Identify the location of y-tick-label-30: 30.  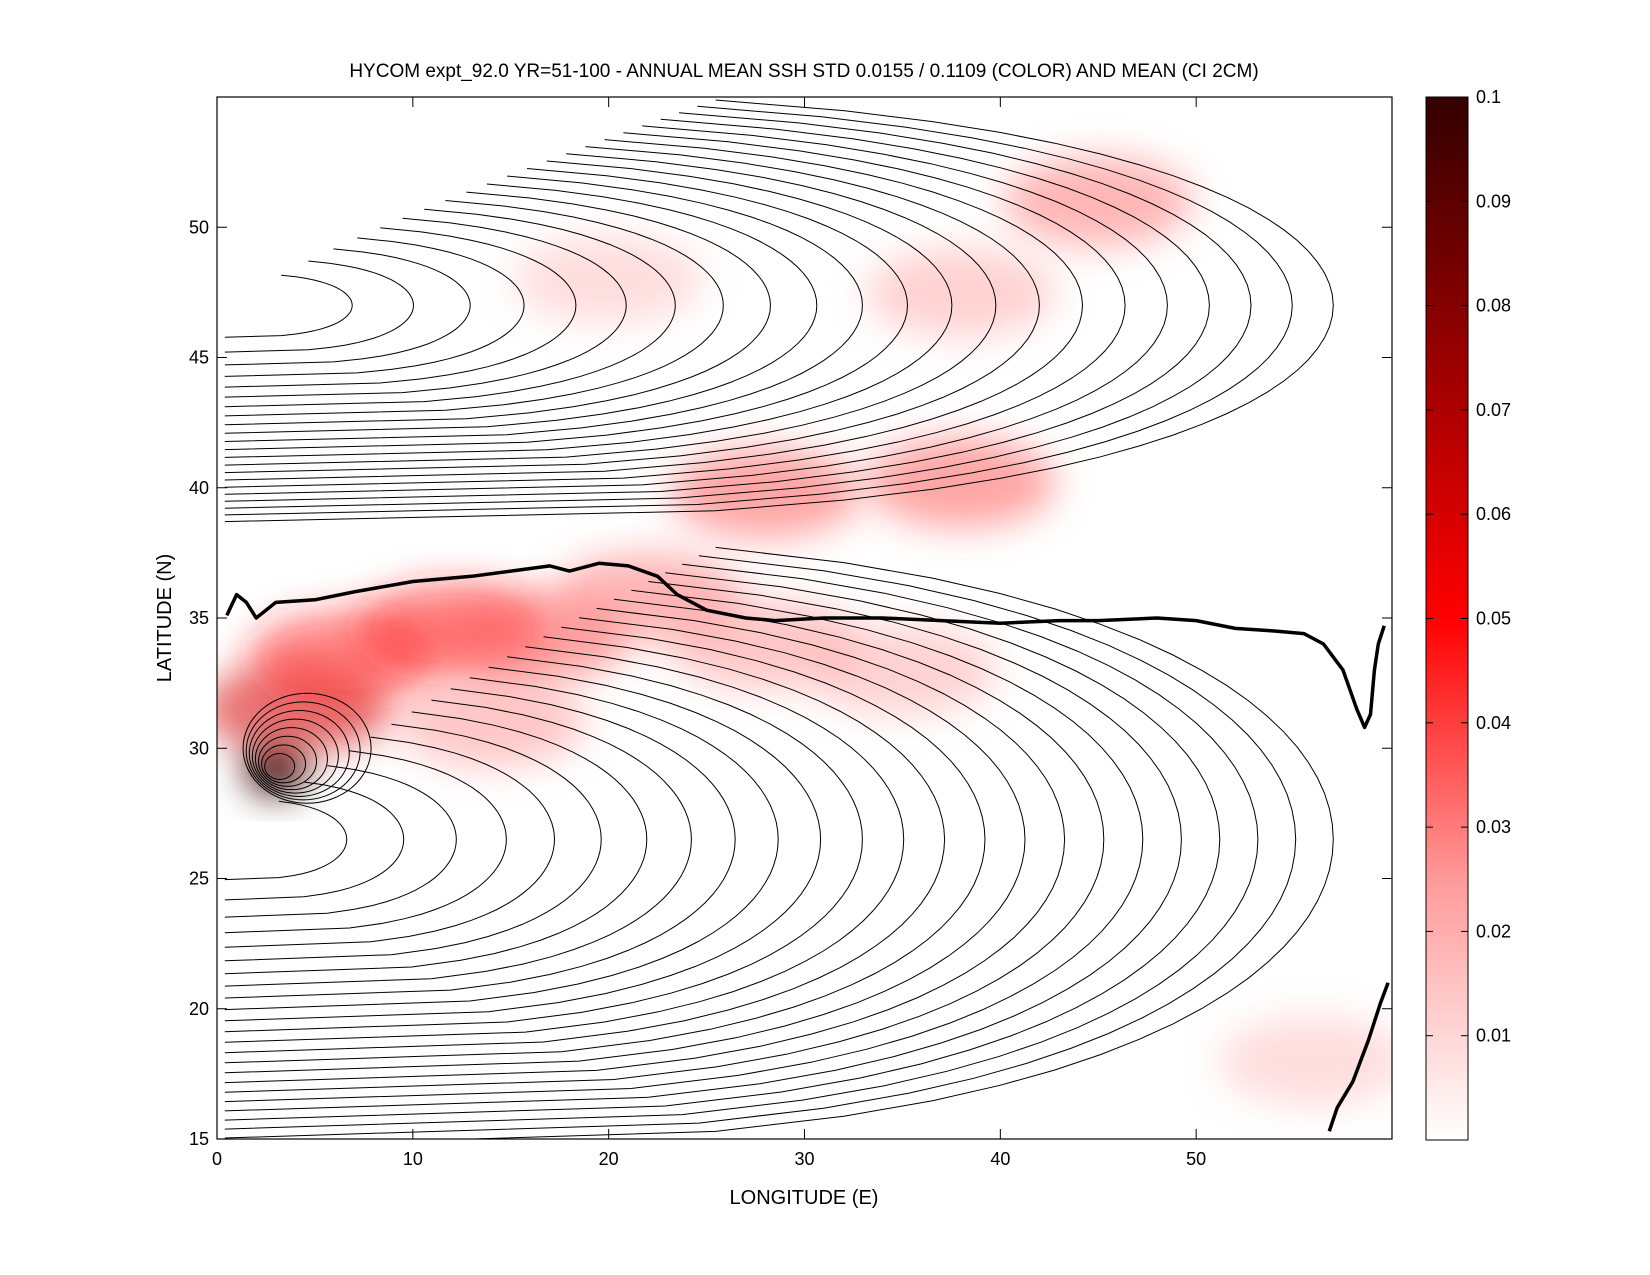
(199, 748).